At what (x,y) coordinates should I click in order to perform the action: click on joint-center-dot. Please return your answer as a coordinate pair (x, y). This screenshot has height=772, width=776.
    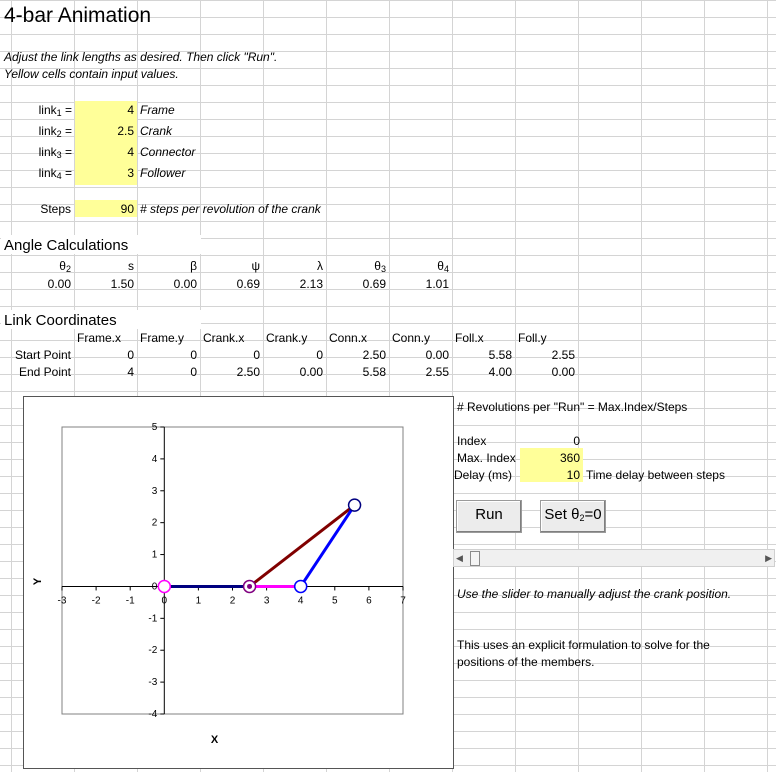
    Looking at the image, I should click on (250, 586).